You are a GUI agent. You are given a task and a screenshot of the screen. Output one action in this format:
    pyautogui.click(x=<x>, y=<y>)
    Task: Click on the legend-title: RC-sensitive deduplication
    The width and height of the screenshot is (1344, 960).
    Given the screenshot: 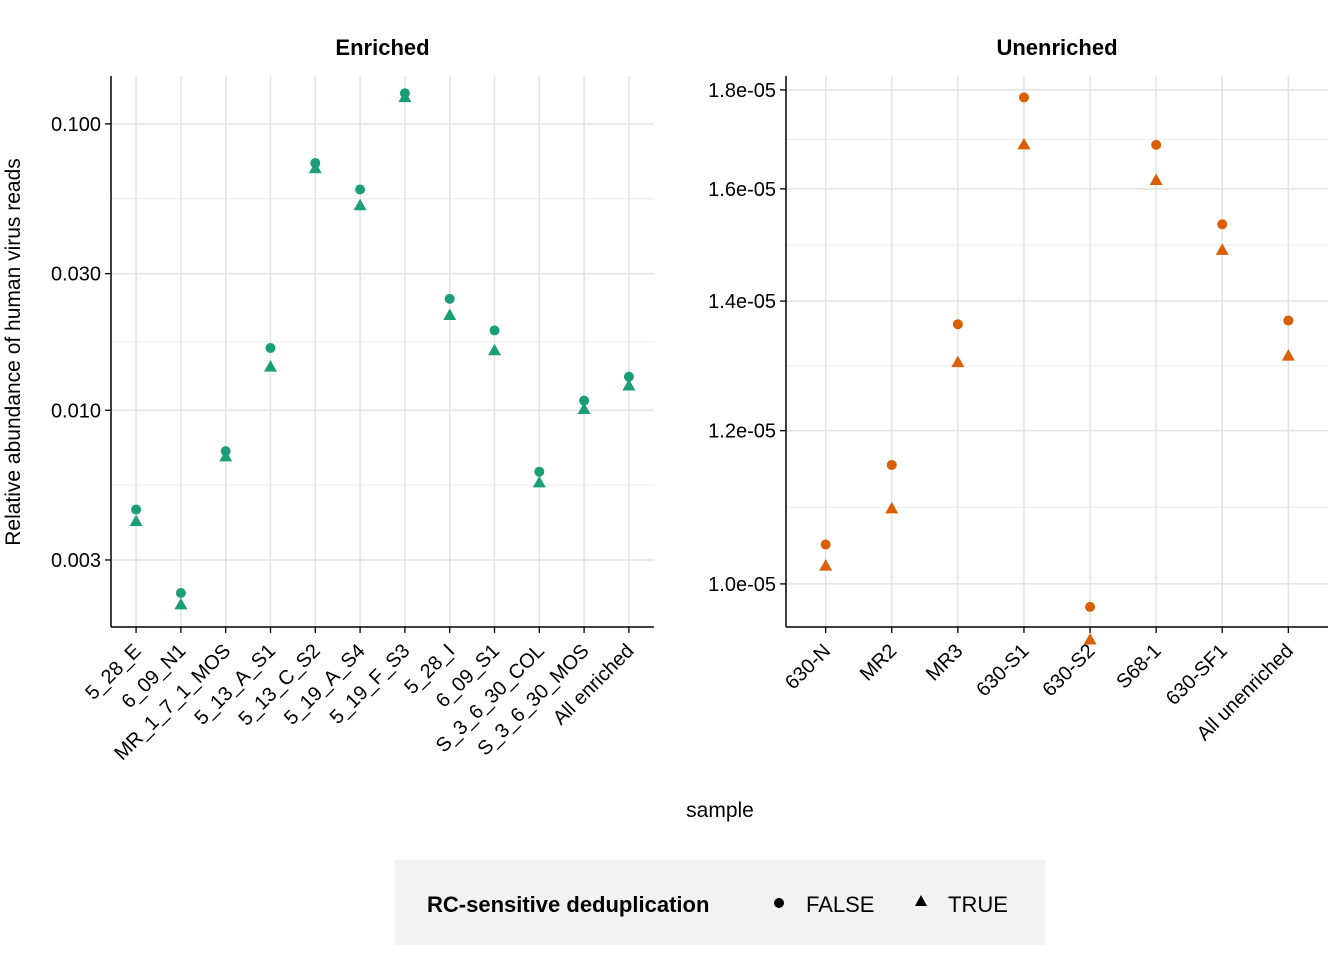 What is the action you would take?
    pyautogui.click(x=568, y=904)
    